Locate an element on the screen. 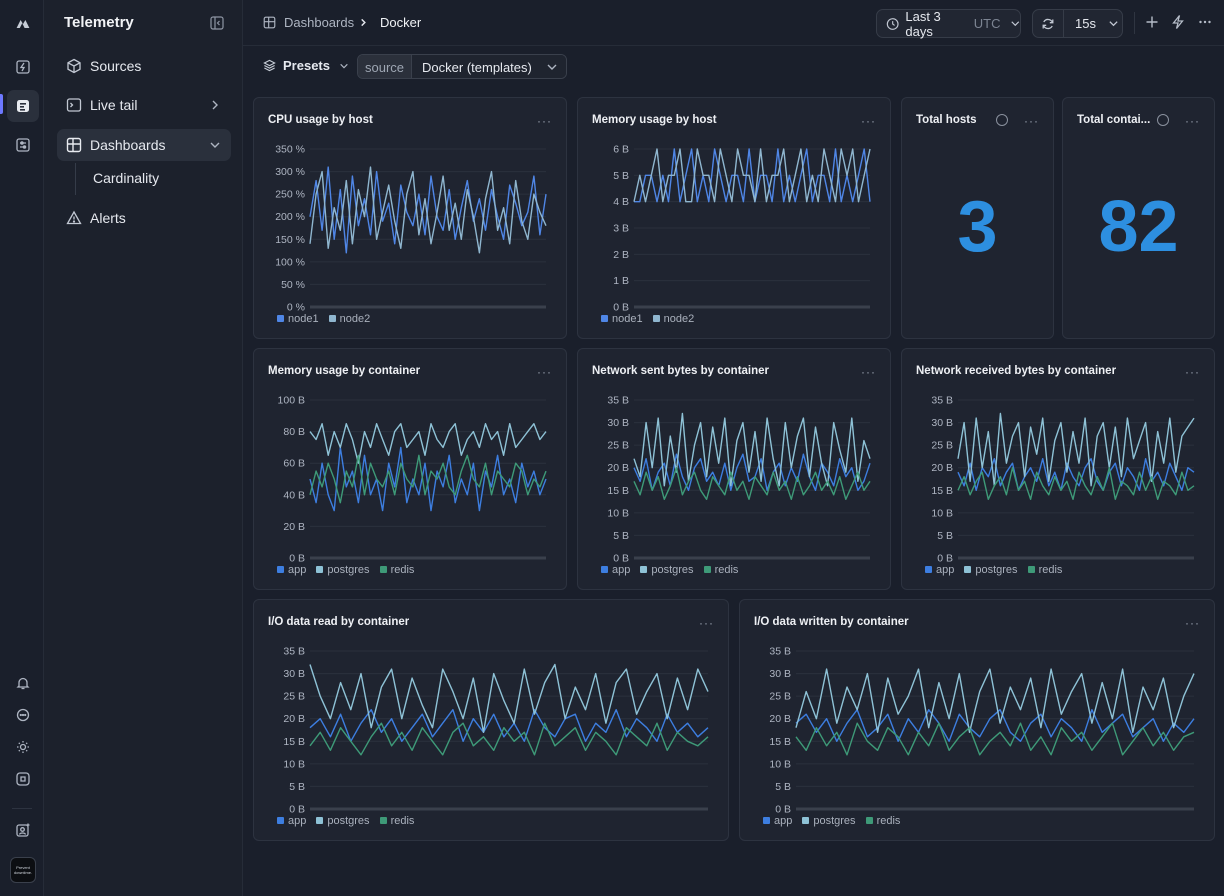 This screenshot has height=896, width=1224. total-containers-value: 82 is located at coordinates (1138, 227).